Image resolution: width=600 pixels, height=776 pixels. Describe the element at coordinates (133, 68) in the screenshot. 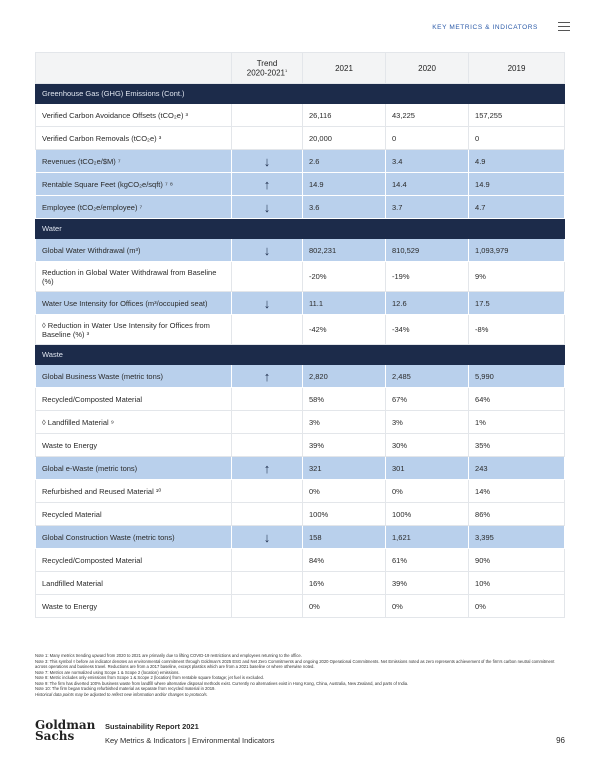

I see `label-header` at that location.